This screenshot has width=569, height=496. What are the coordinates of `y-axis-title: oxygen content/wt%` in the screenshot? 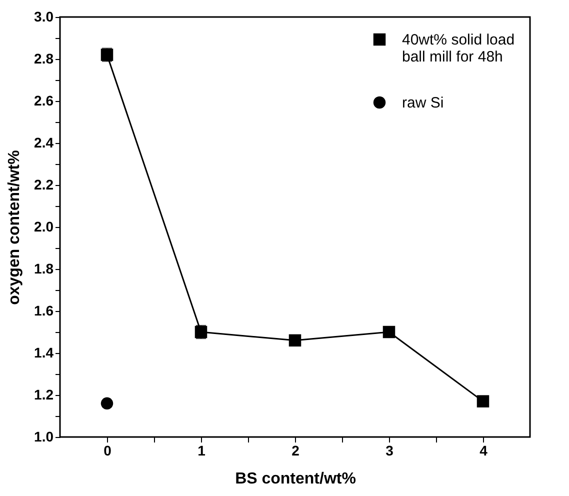 It's located at (15, 227).